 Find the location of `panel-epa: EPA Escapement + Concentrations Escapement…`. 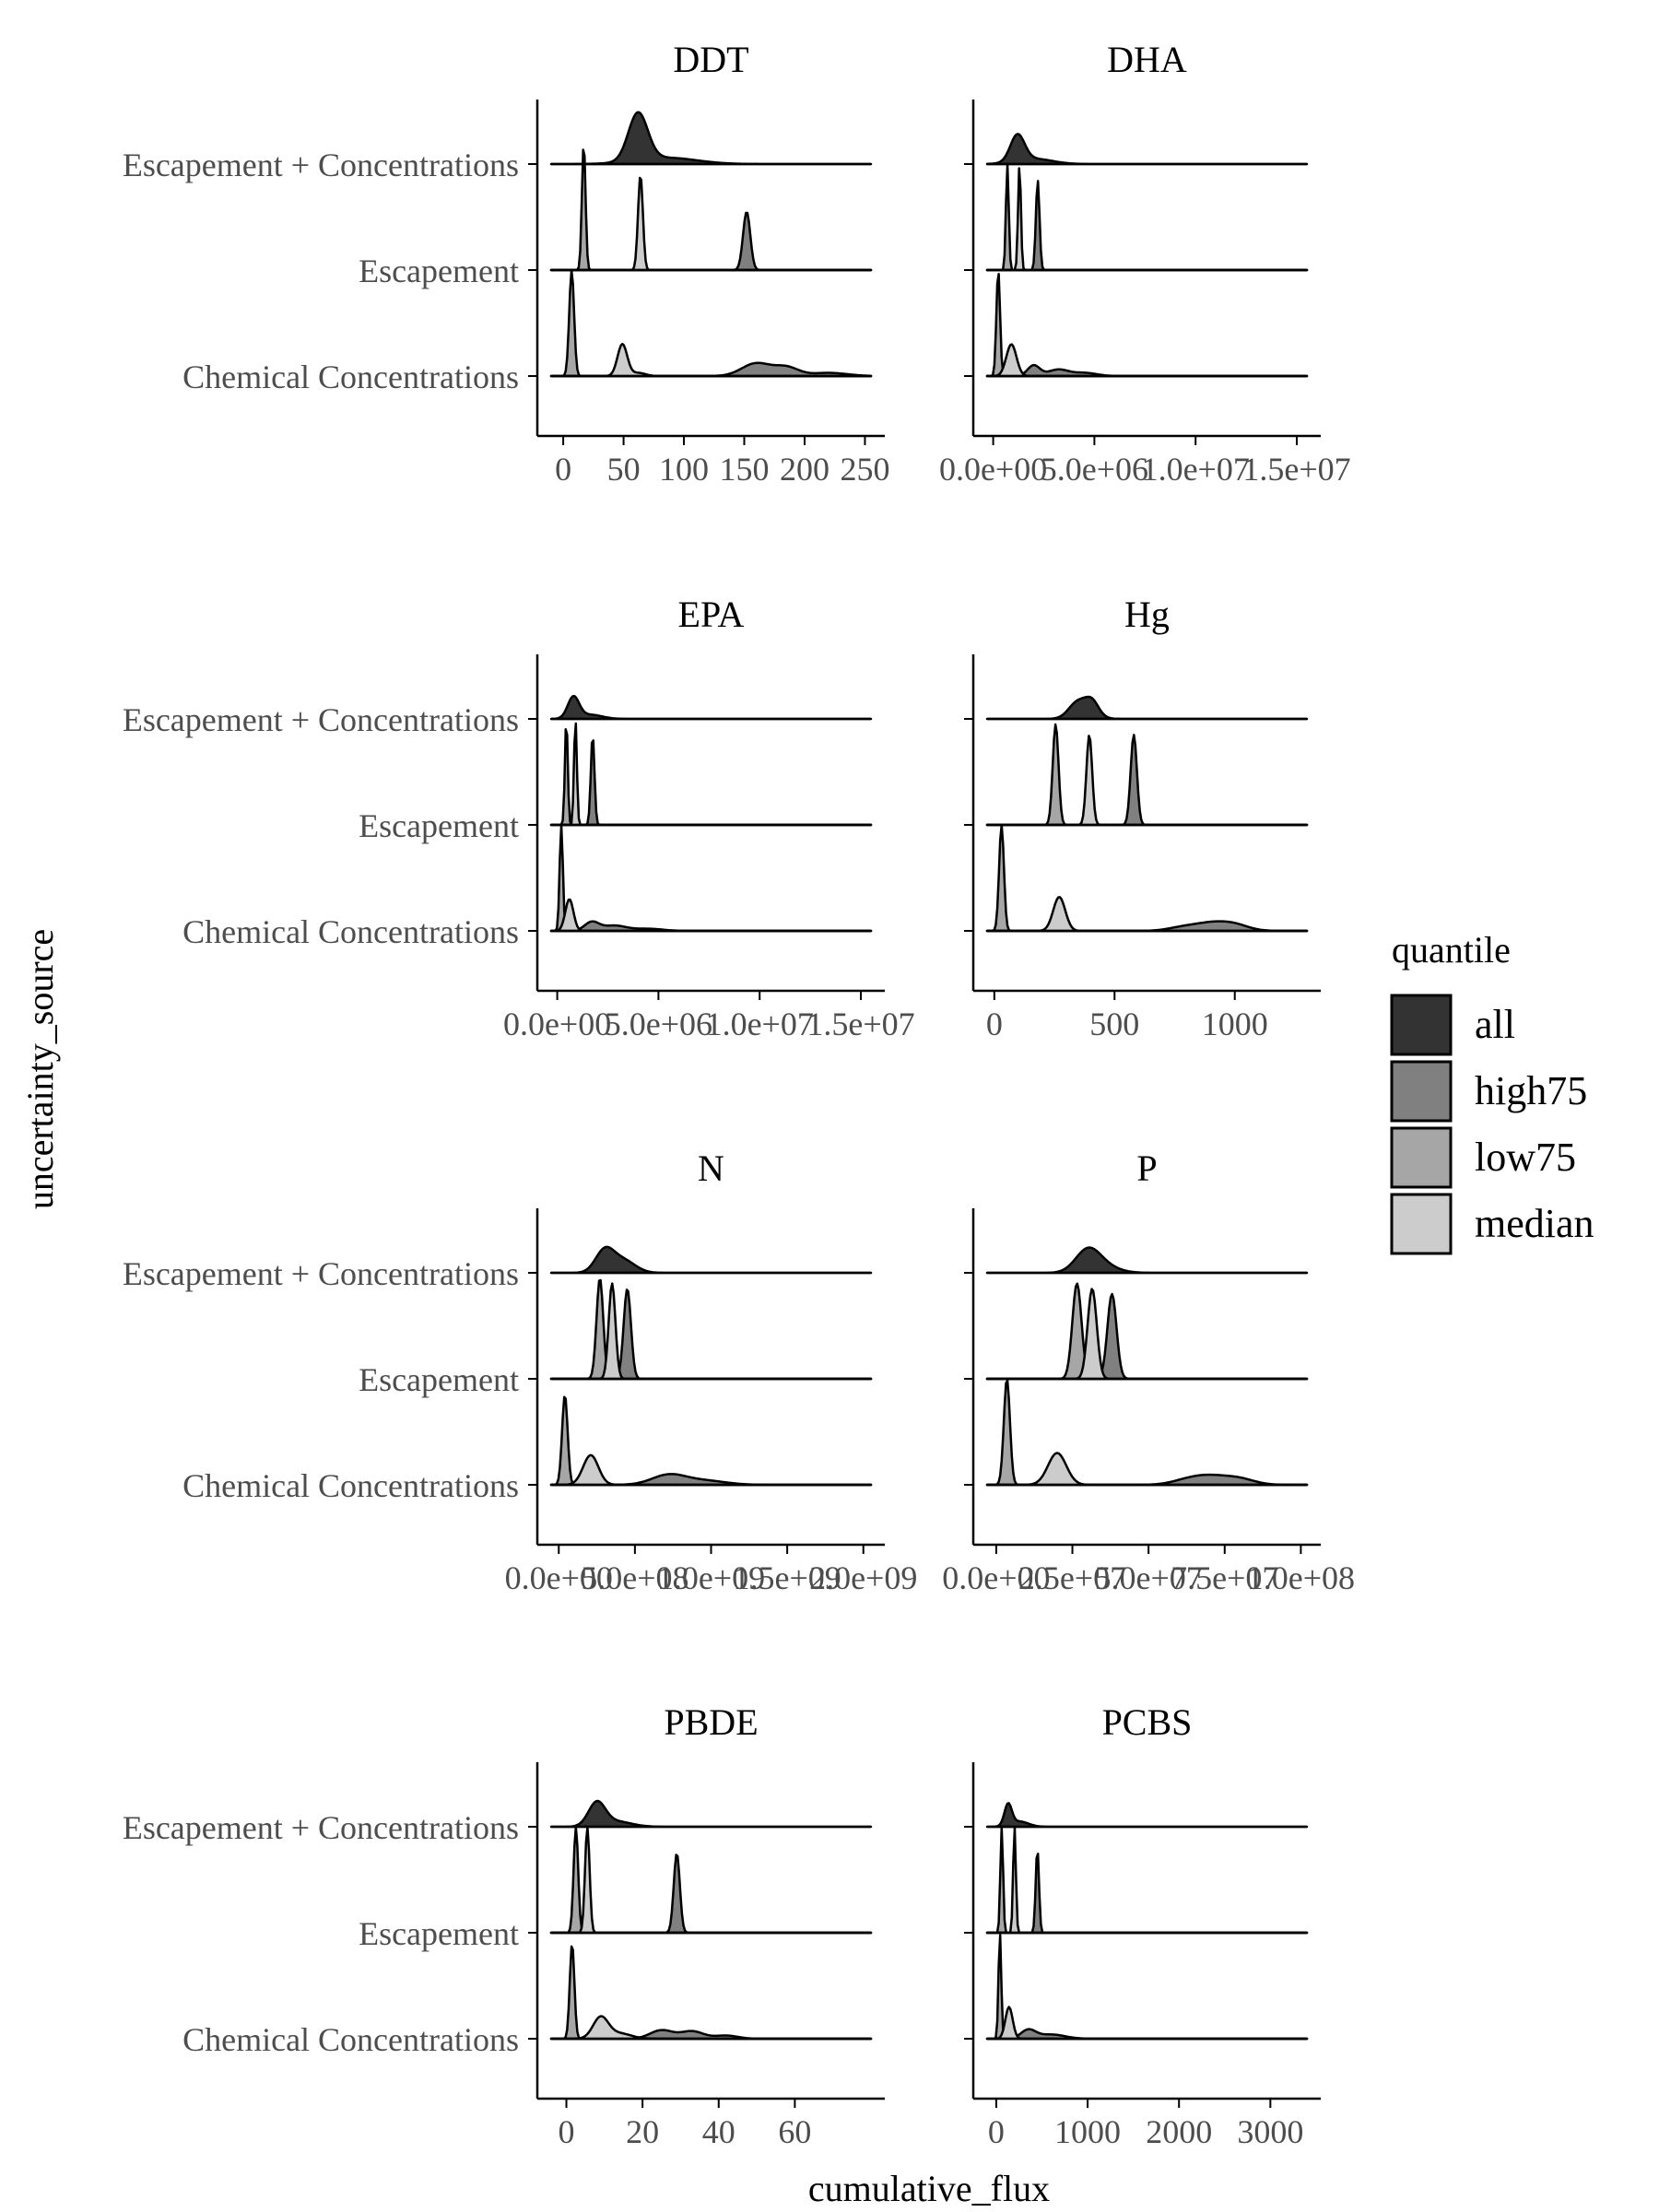

panel-epa: EPA Escapement + Concentrations Escapement… is located at coordinates (519, 818).